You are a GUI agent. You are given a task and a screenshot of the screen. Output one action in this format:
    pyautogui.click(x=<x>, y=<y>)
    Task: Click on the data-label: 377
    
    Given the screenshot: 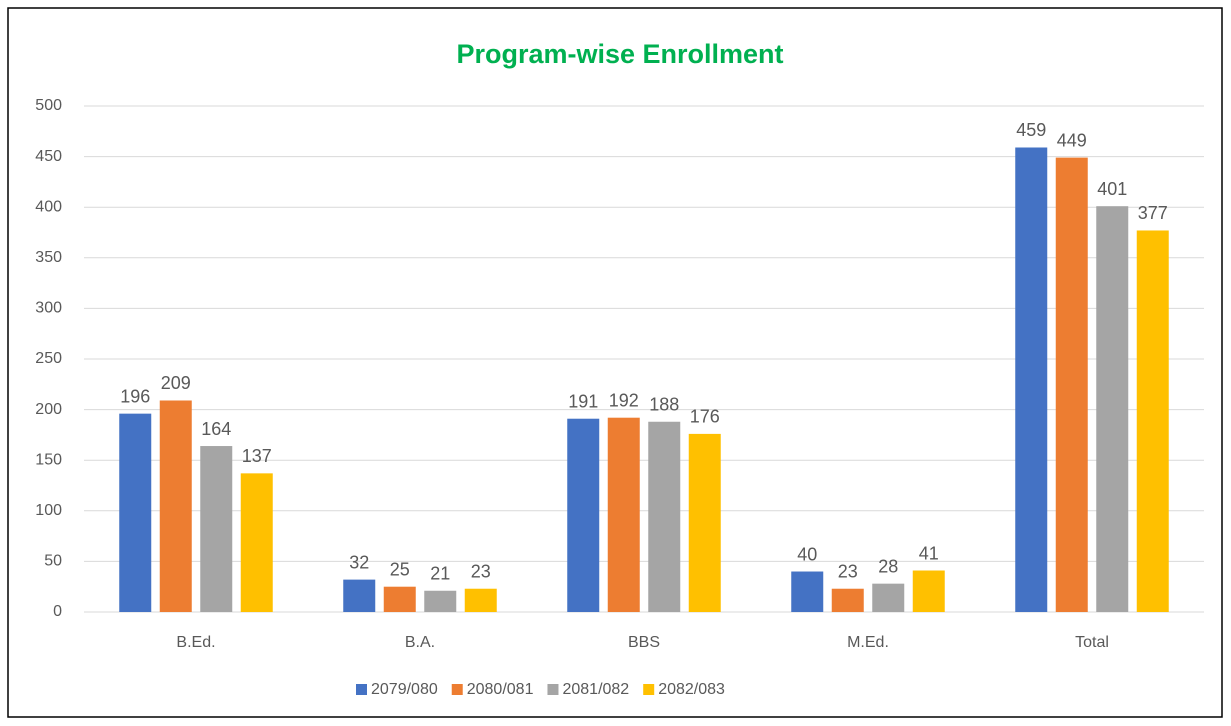 What is the action you would take?
    pyautogui.click(x=1153, y=213)
    